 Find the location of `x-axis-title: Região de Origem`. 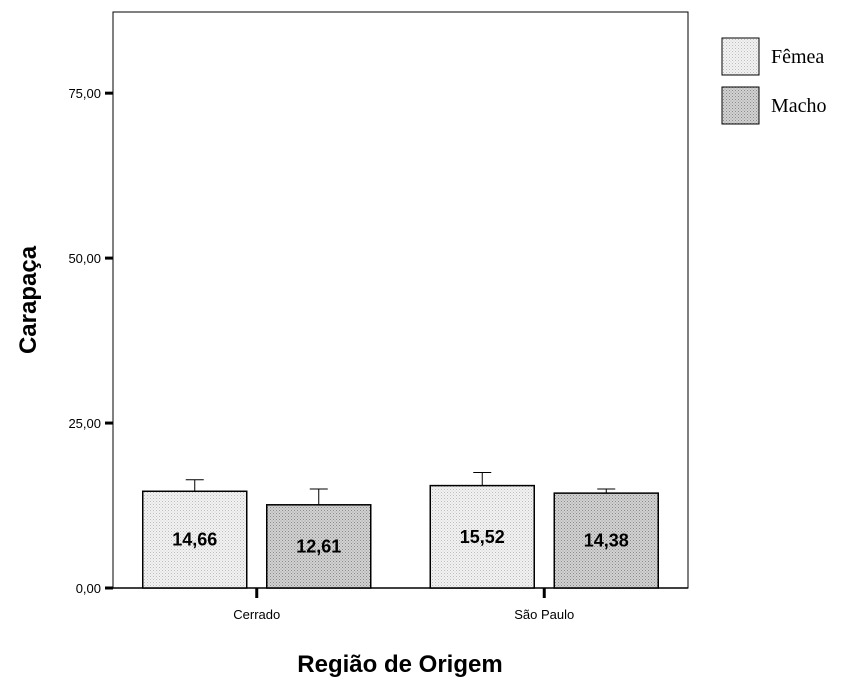

x-axis-title: Região de Origem is located at coordinates (399, 664).